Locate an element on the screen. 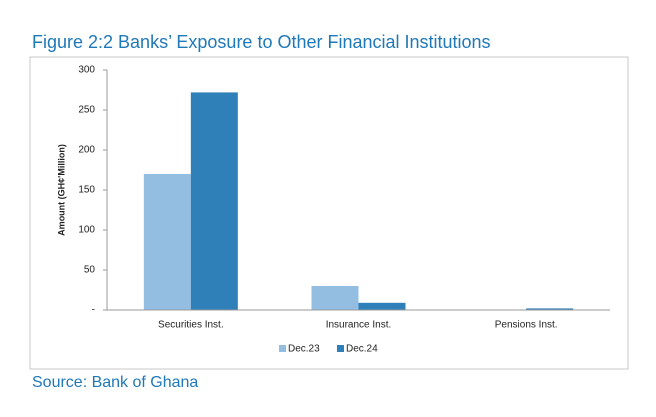 The height and width of the screenshot is (417, 656). y-tick-label: 200 is located at coordinates (86, 150).